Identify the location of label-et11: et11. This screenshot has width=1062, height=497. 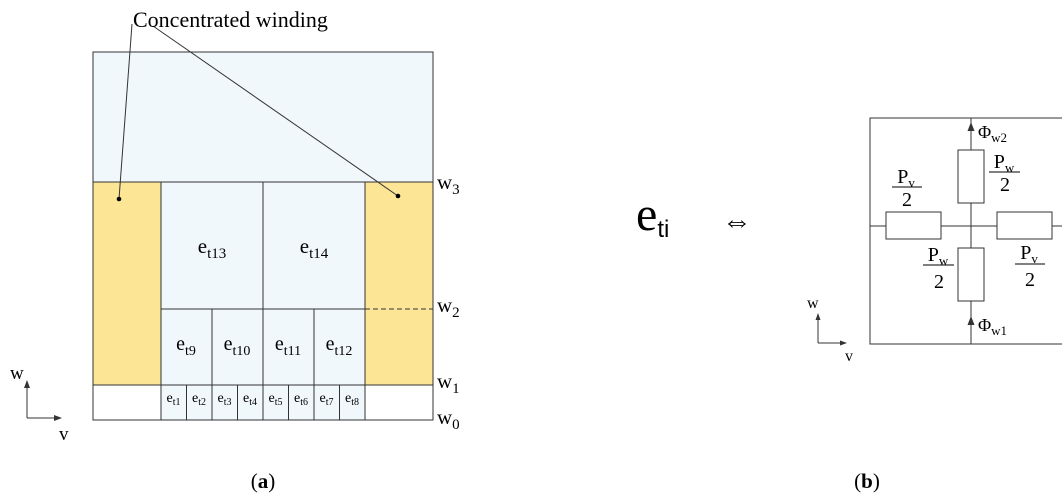
(288, 346).